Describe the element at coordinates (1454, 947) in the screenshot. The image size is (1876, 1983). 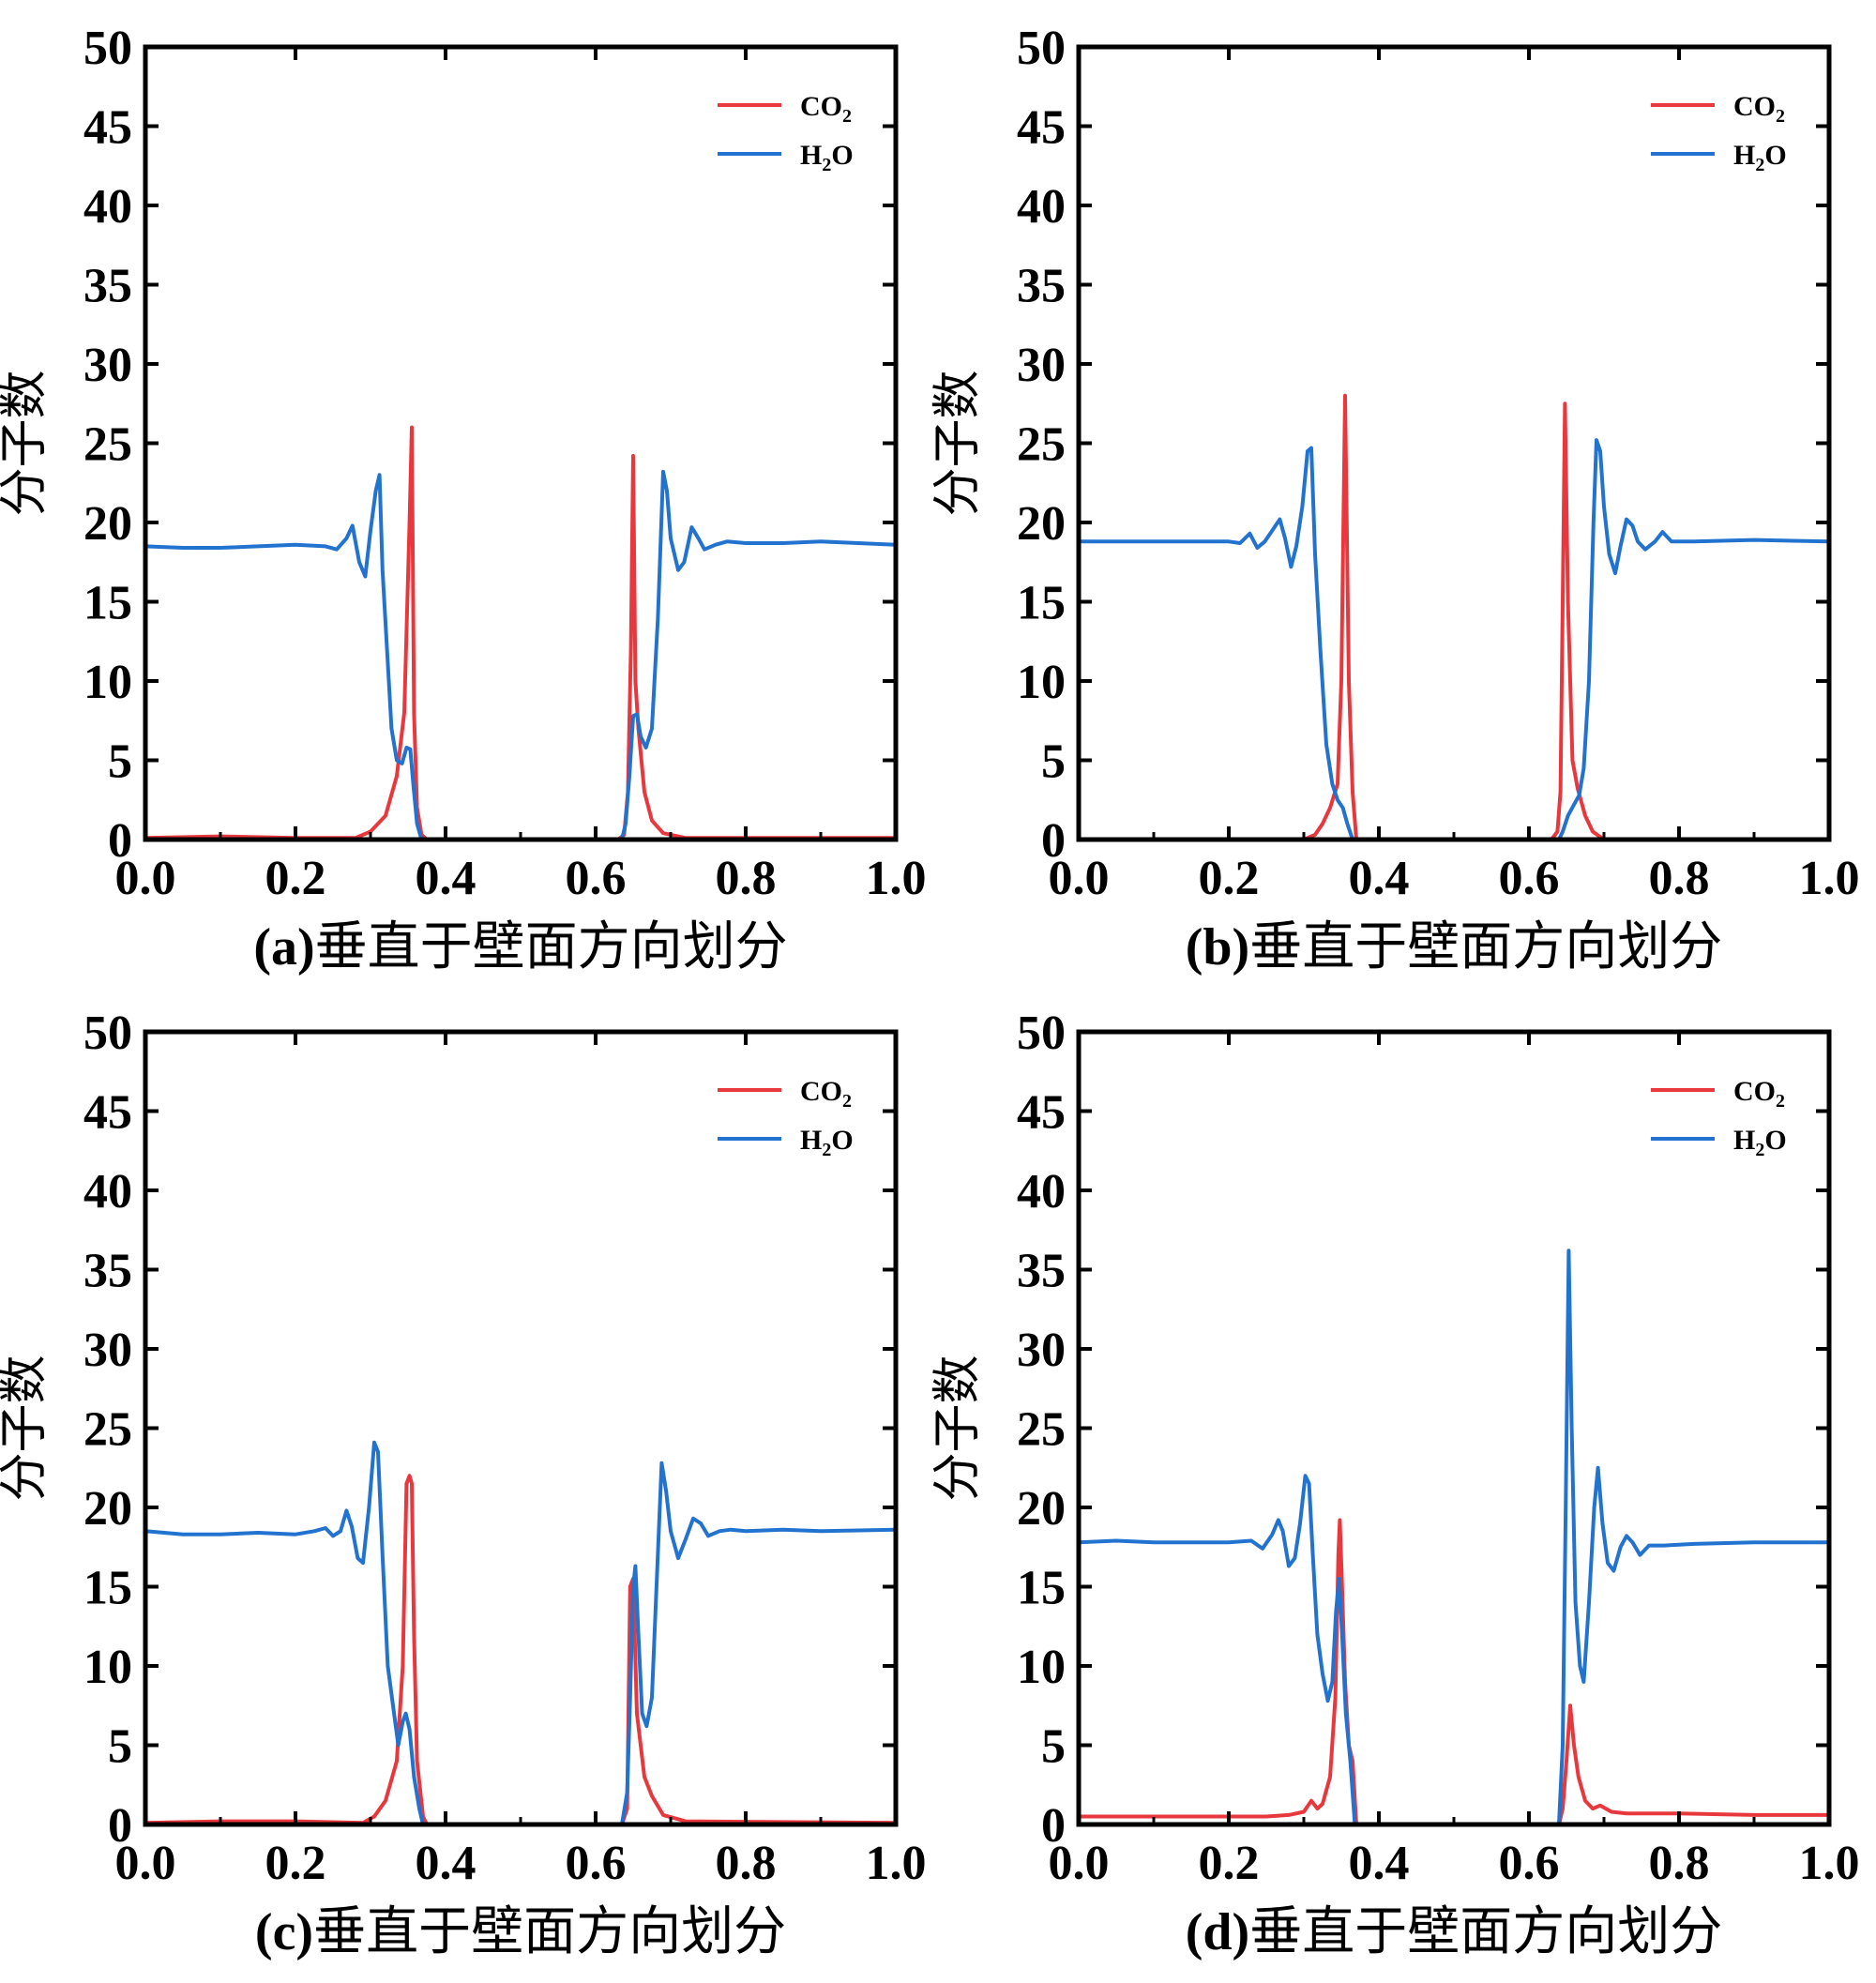
I see `panel-caption: (b)垂直于壁面方向划分` at that location.